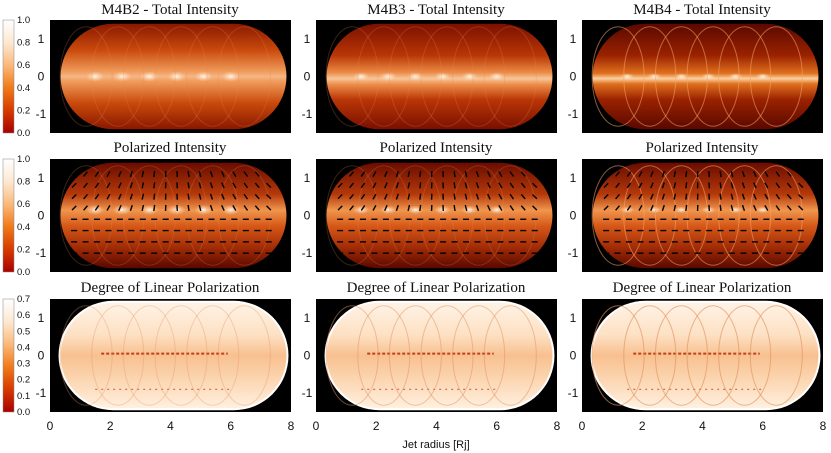  What do you see at coordinates (702, 288) in the screenshot?
I see `panel-title-r2c2: Degree of Linear Polarization` at bounding box center [702, 288].